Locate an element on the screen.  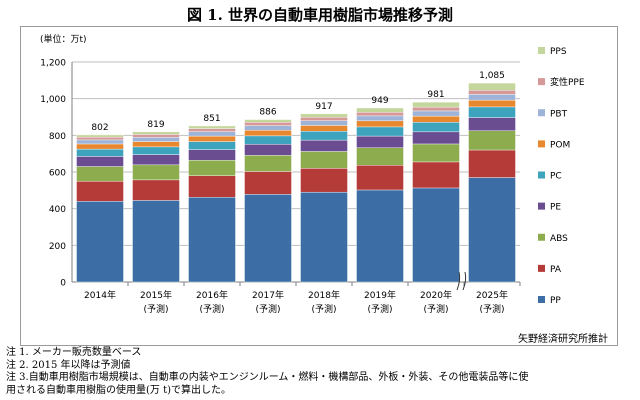
total-label: 949 is located at coordinates (379, 101).